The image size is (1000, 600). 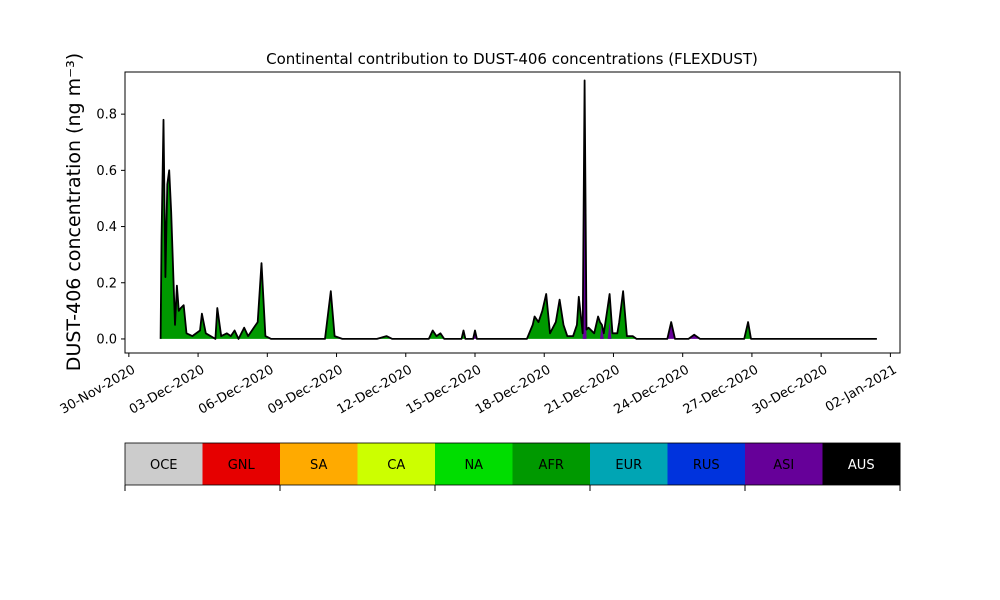 I want to click on y-tick-label: 0.6, so click(x=106, y=171).